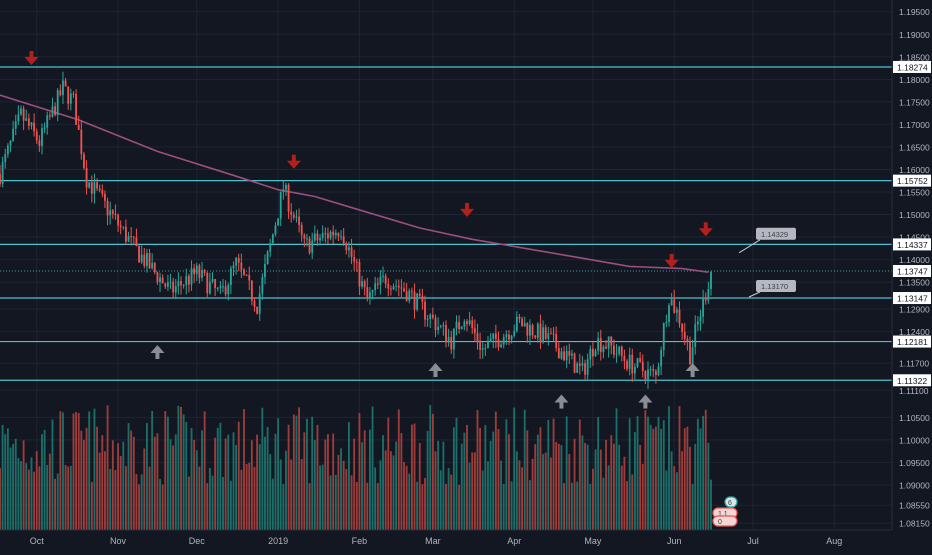  I want to click on price-tick-label: 1.11700, so click(914, 364).